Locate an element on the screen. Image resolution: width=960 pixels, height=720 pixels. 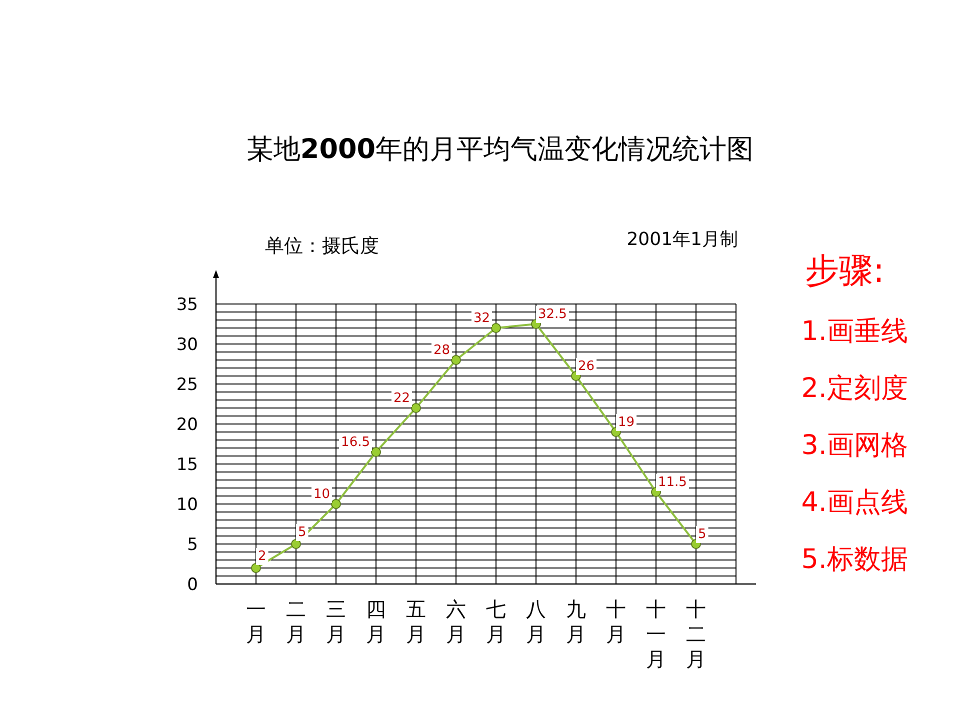
y-tick-label: 25 is located at coordinates (187, 385).